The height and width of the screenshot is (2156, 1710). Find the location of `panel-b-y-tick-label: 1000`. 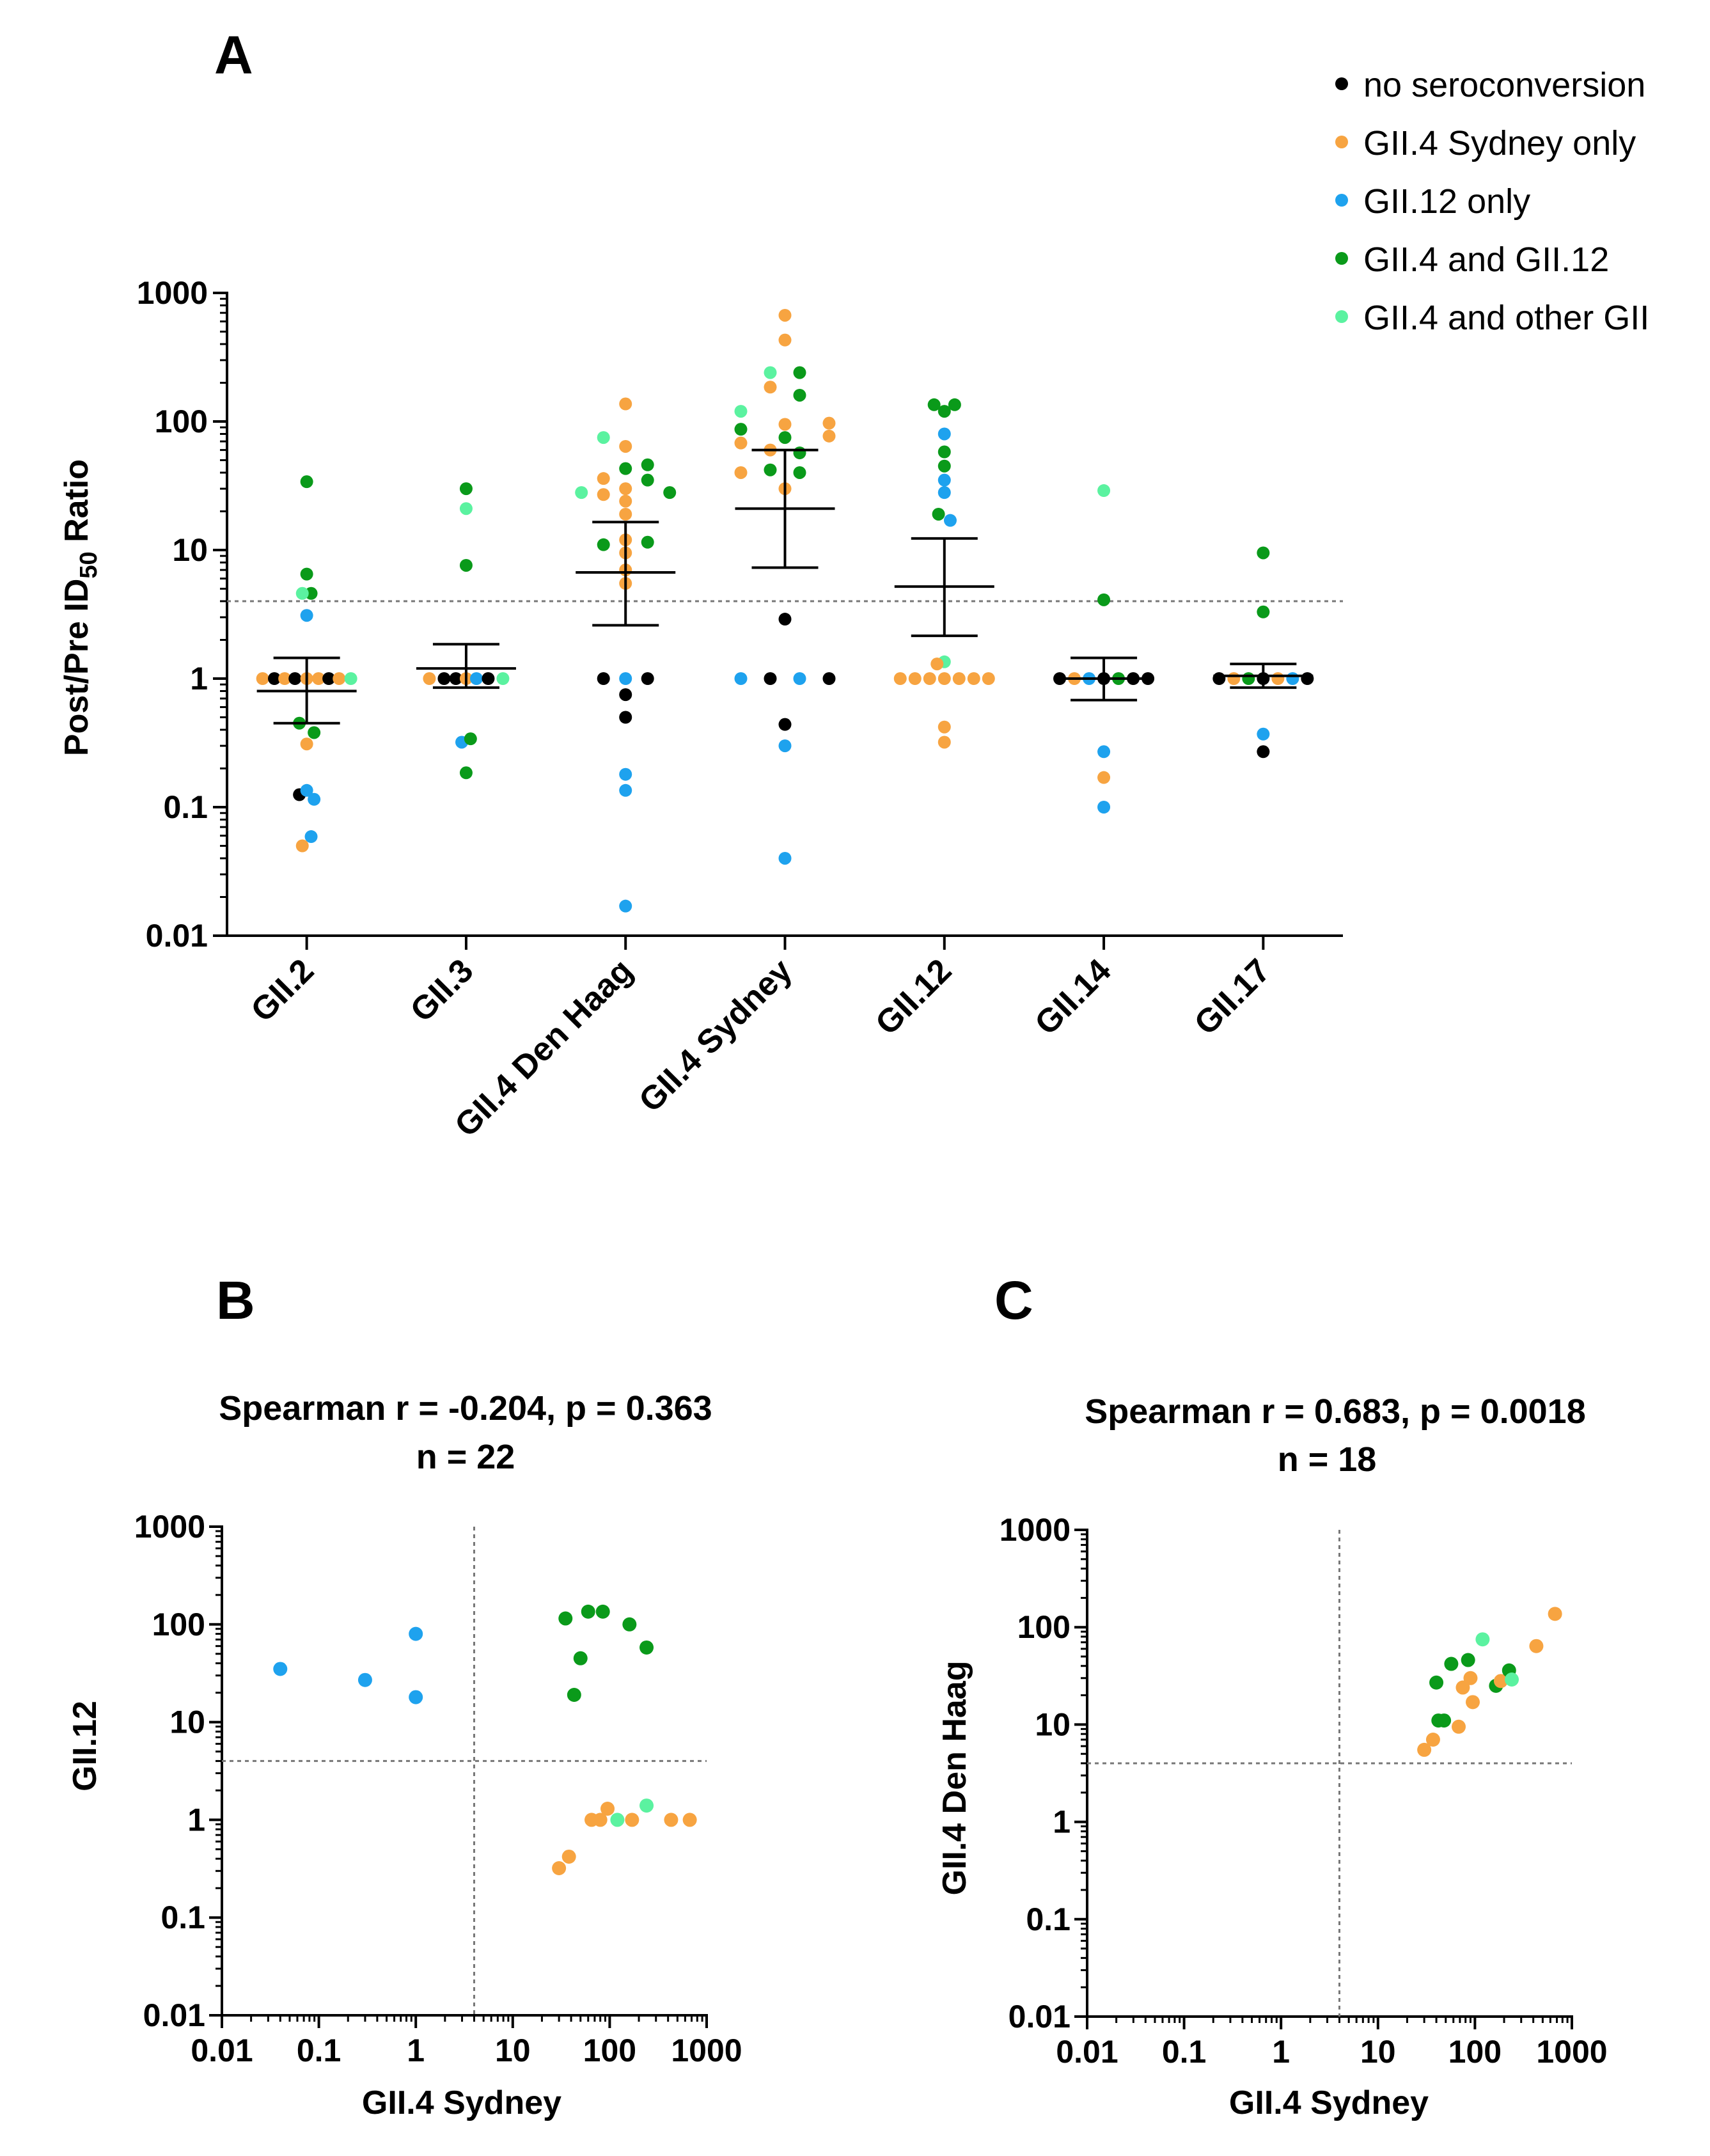

panel-b-y-tick-label: 1000 is located at coordinates (169, 1527).